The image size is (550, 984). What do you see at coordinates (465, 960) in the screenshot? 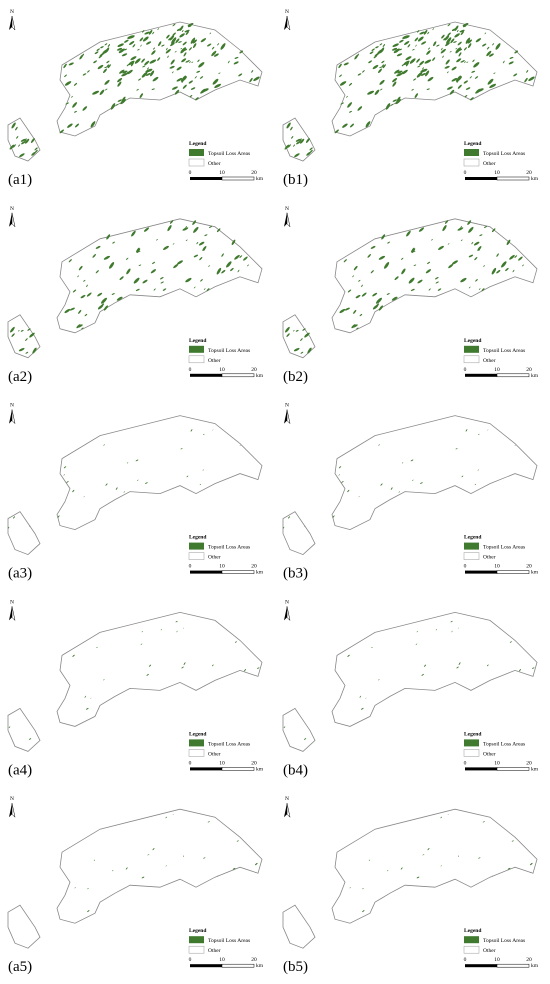
I see `scale-label: 0` at bounding box center [465, 960].